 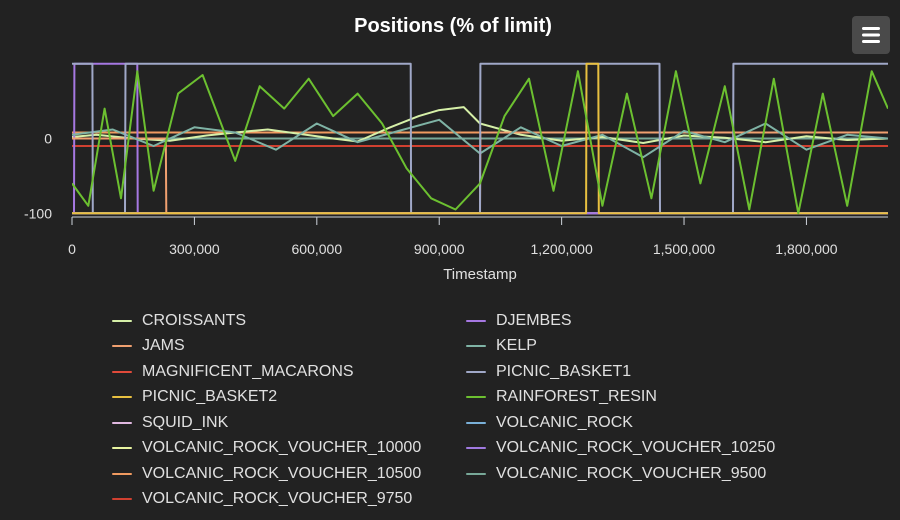 What do you see at coordinates (209, 397) in the screenshot?
I see `legend-label: PICNIC_BASKET2` at bounding box center [209, 397].